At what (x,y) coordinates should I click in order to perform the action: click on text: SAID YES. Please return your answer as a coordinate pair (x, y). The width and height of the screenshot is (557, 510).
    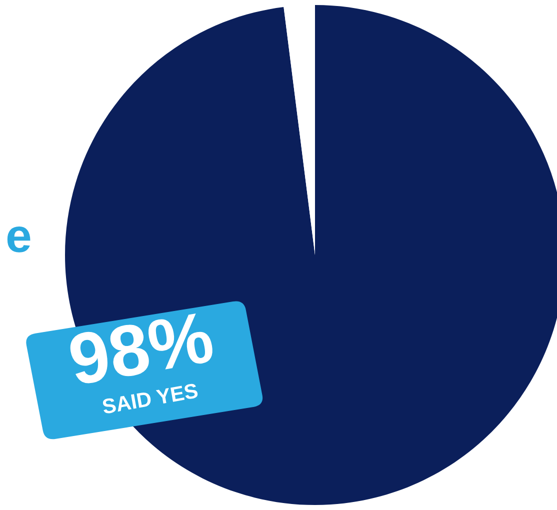
    Looking at the image, I should click on (150, 398).